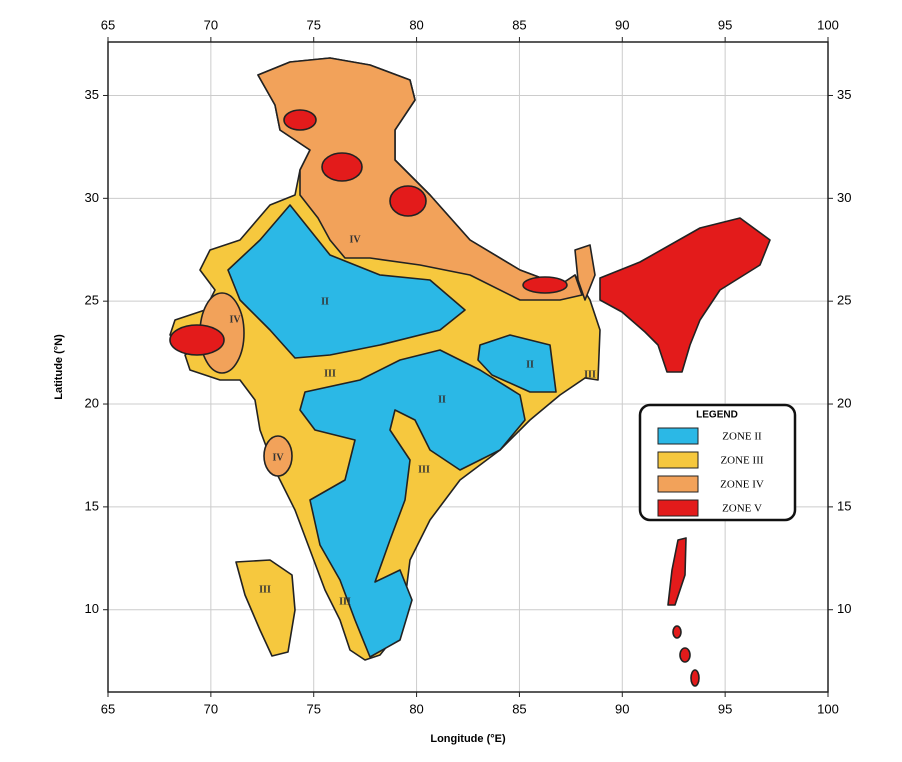 This screenshot has height=762, width=902. What do you see at coordinates (59, 367) in the screenshot?
I see `y-axis-label: Latitude (°N)` at bounding box center [59, 367].